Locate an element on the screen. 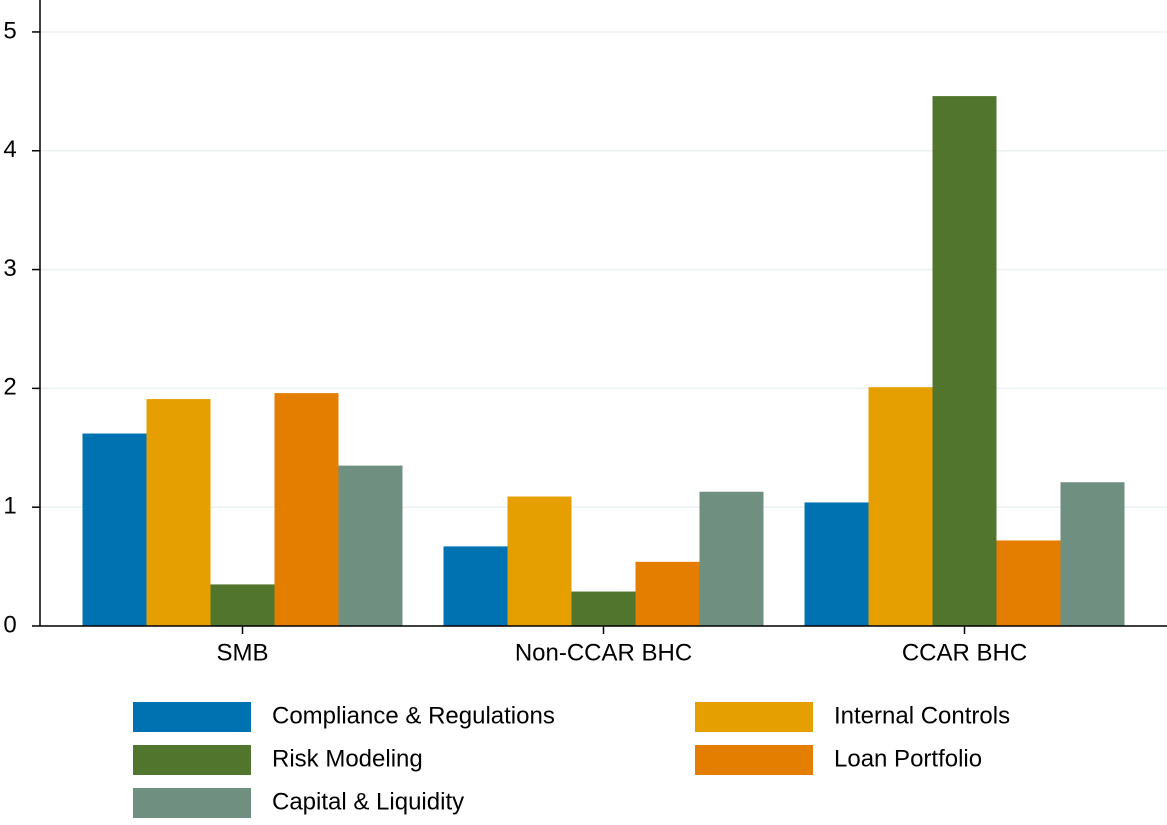 The height and width of the screenshot is (825, 1167). y-tick-label: 3 is located at coordinates (9, 268).